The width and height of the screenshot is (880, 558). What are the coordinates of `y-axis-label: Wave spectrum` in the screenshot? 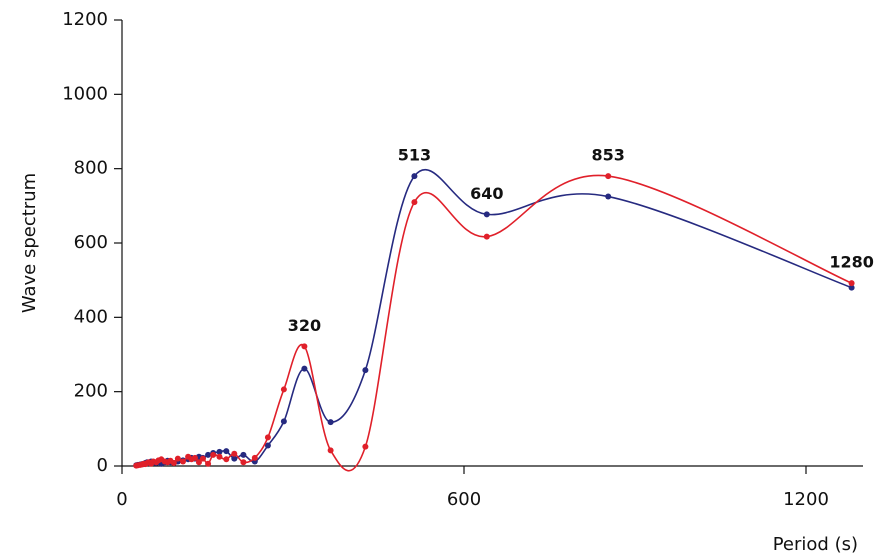 It's located at (29, 243).